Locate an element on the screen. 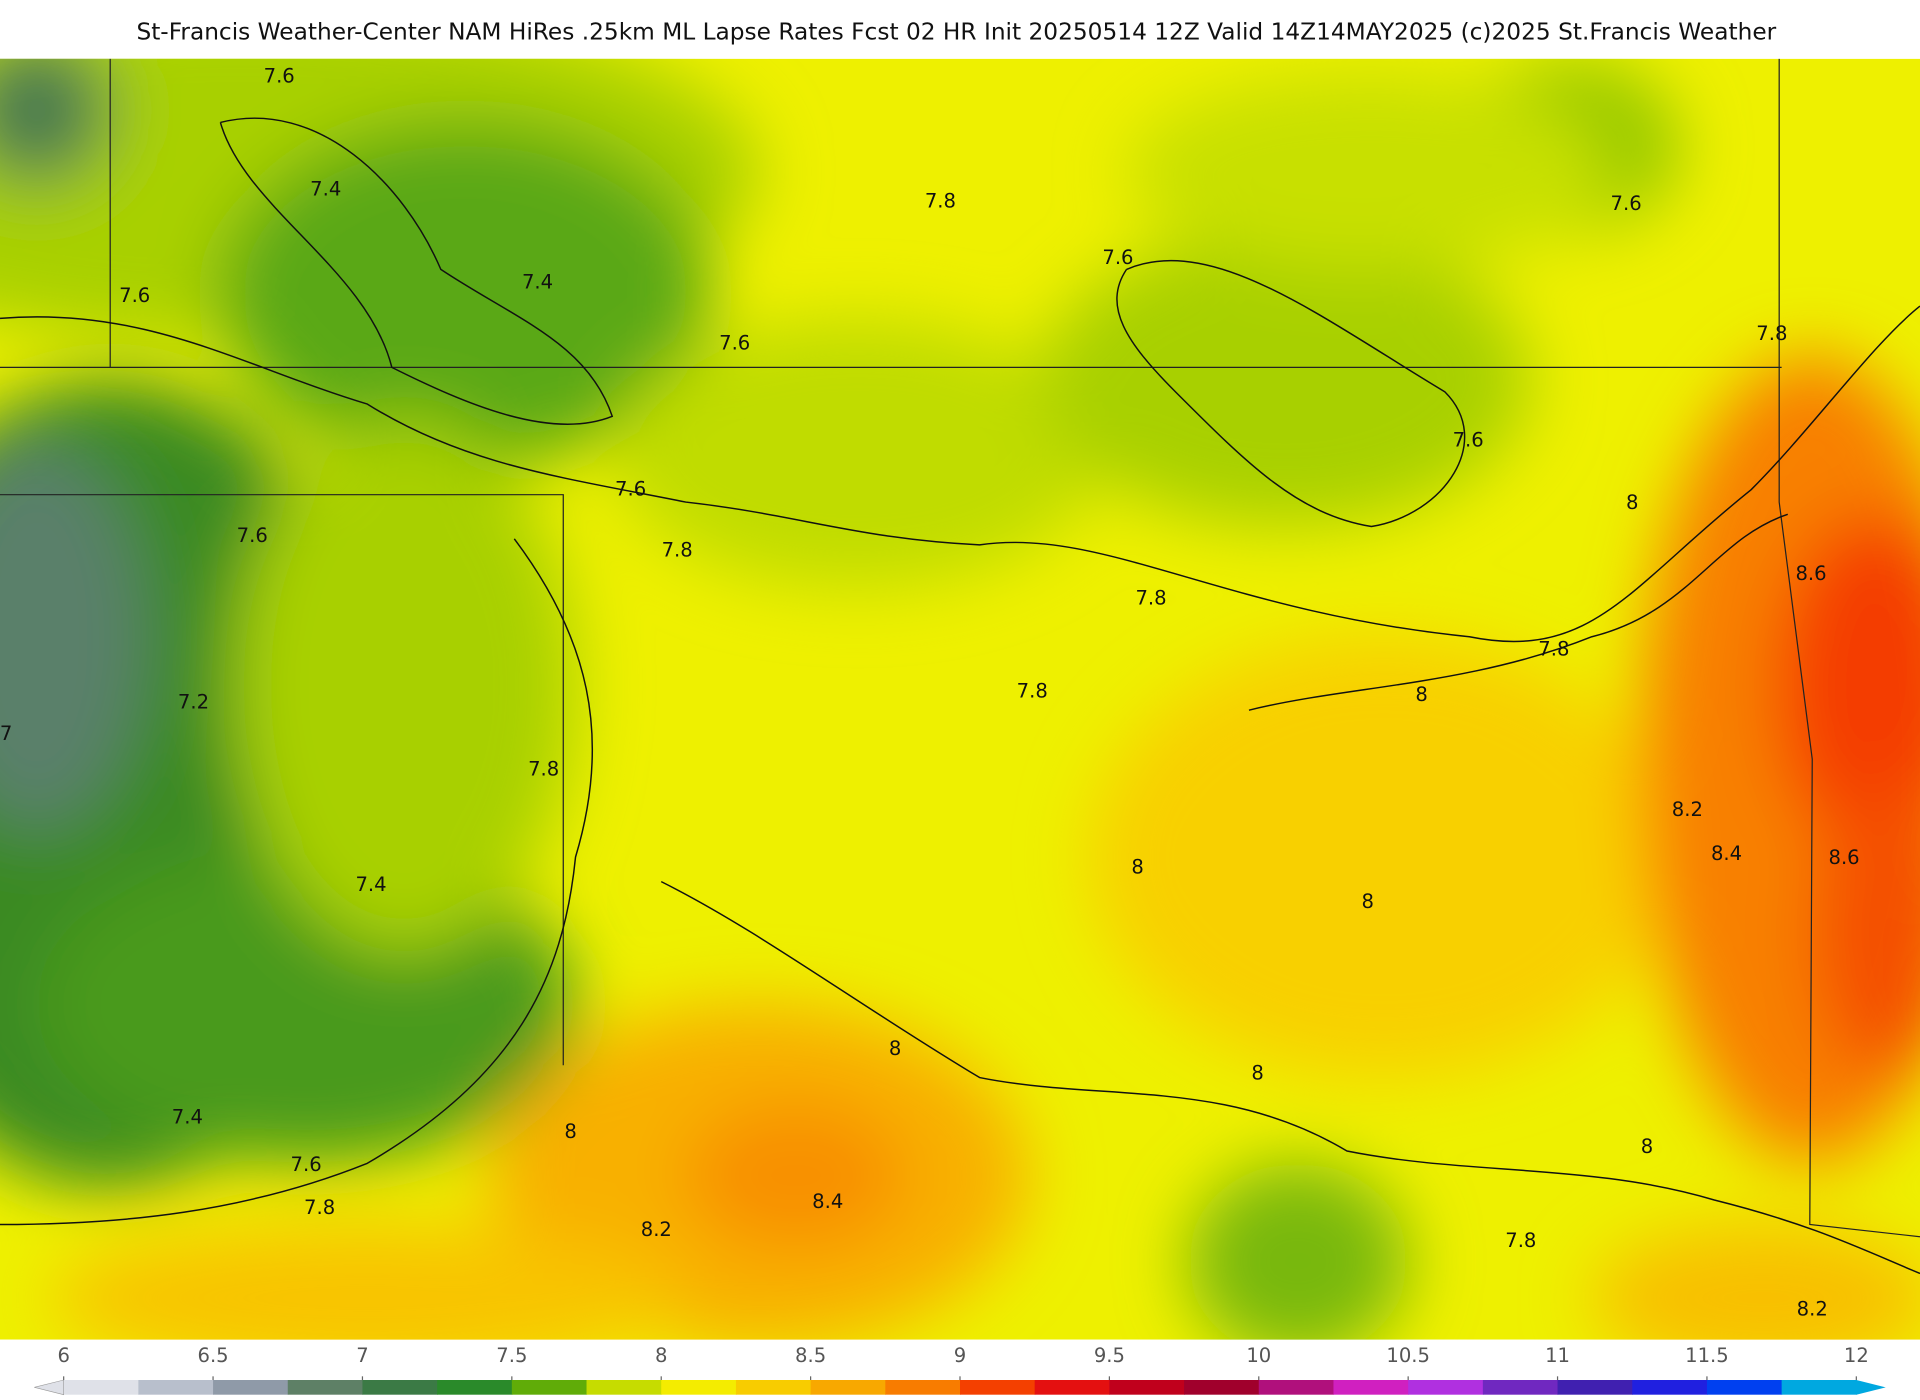 The width and height of the screenshot is (1920, 1400). colorbar-tick-label: 8.5 is located at coordinates (810, 1355).